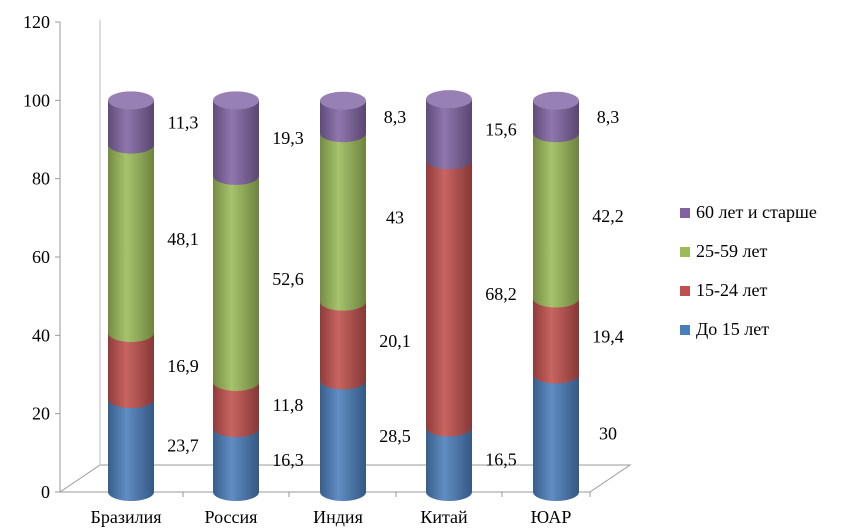  Describe the element at coordinates (183, 366) in the screenshot. I see `data-label: 16,9` at that location.